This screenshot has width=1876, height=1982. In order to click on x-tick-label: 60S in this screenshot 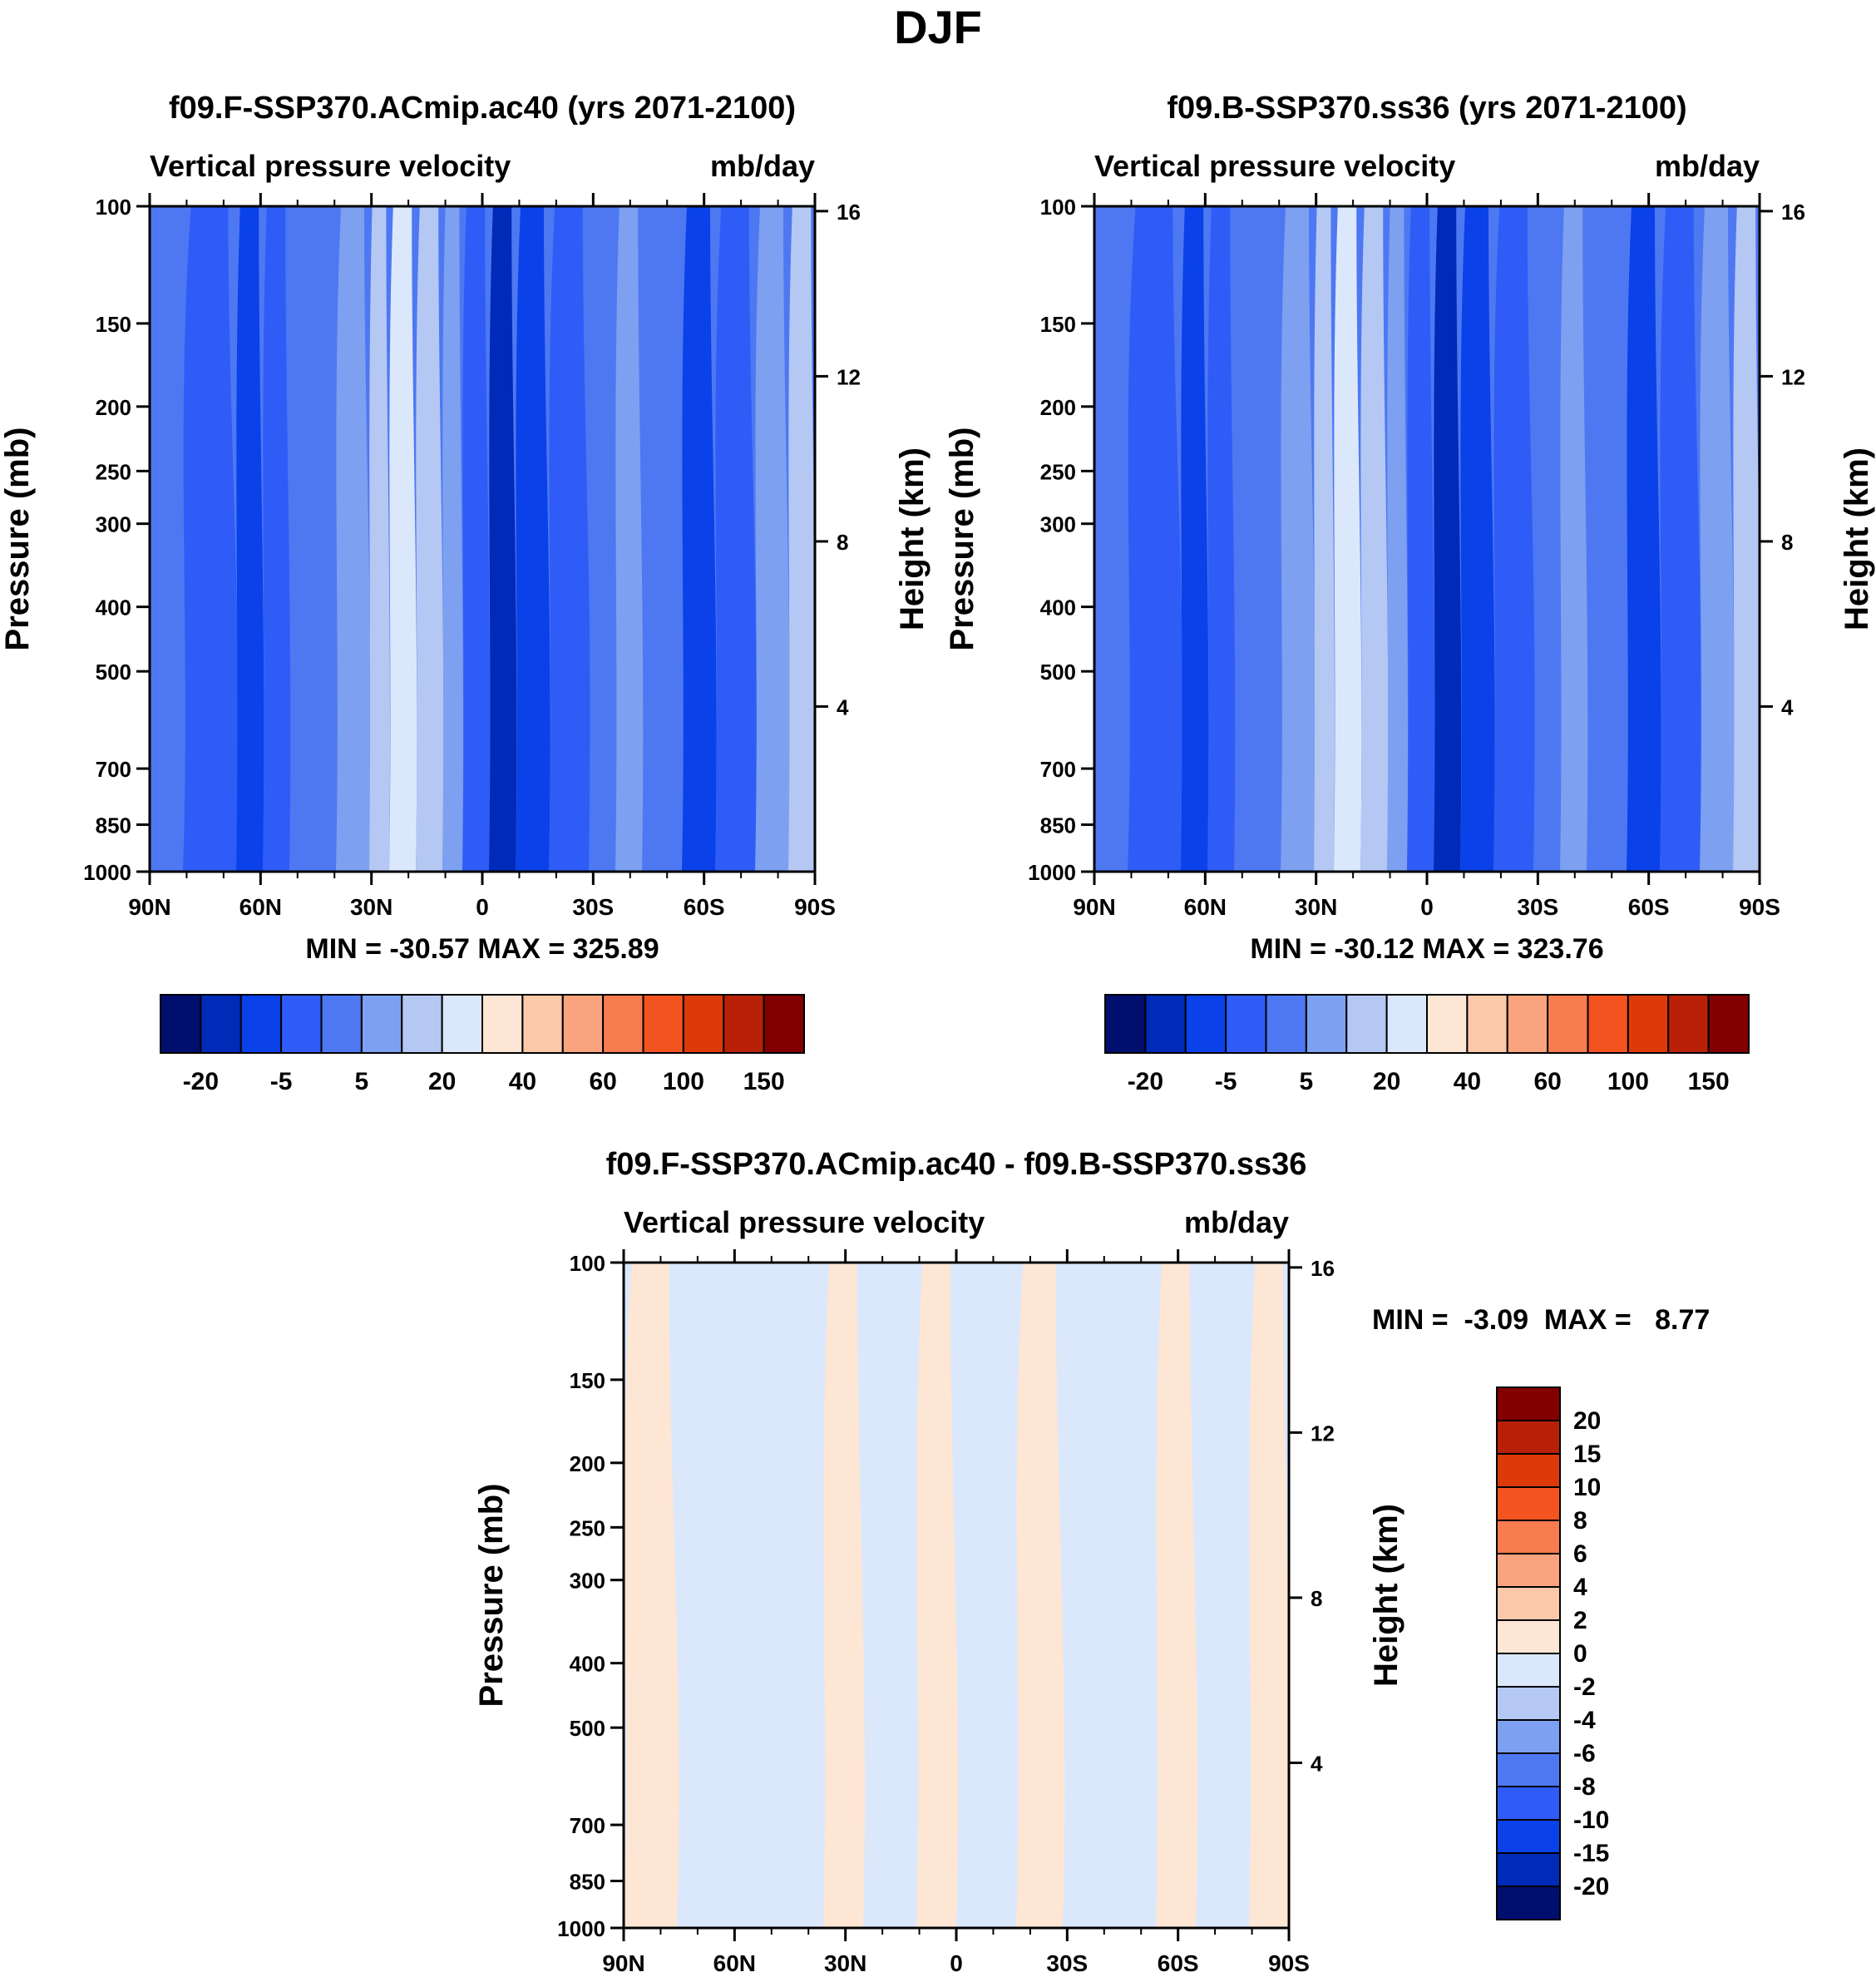, I will do `click(1178, 1963)`.